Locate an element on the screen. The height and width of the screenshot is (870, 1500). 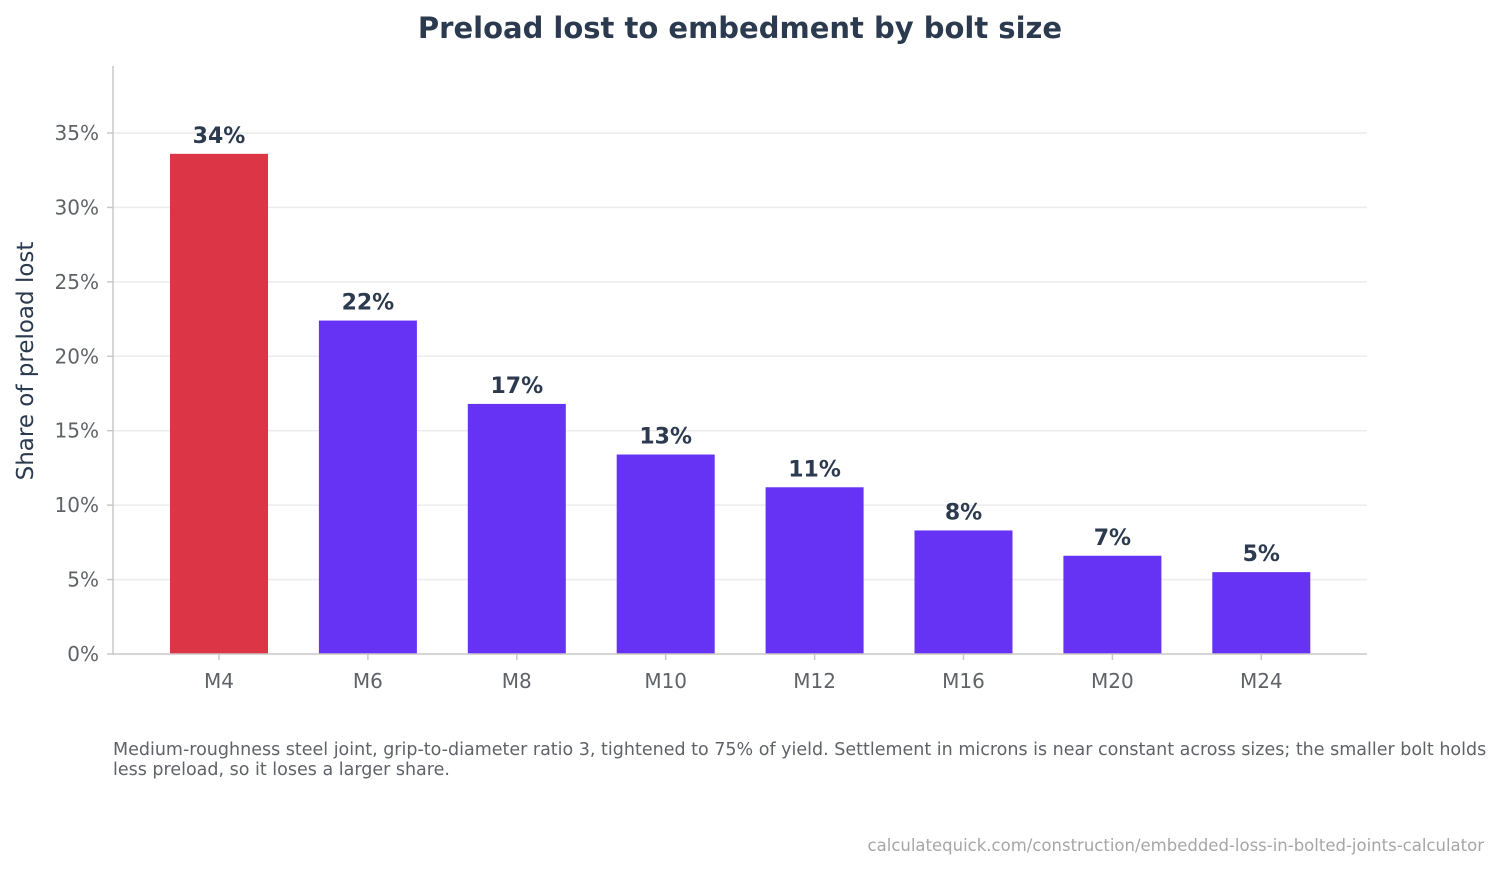
bar-m20 is located at coordinates (1112, 604).